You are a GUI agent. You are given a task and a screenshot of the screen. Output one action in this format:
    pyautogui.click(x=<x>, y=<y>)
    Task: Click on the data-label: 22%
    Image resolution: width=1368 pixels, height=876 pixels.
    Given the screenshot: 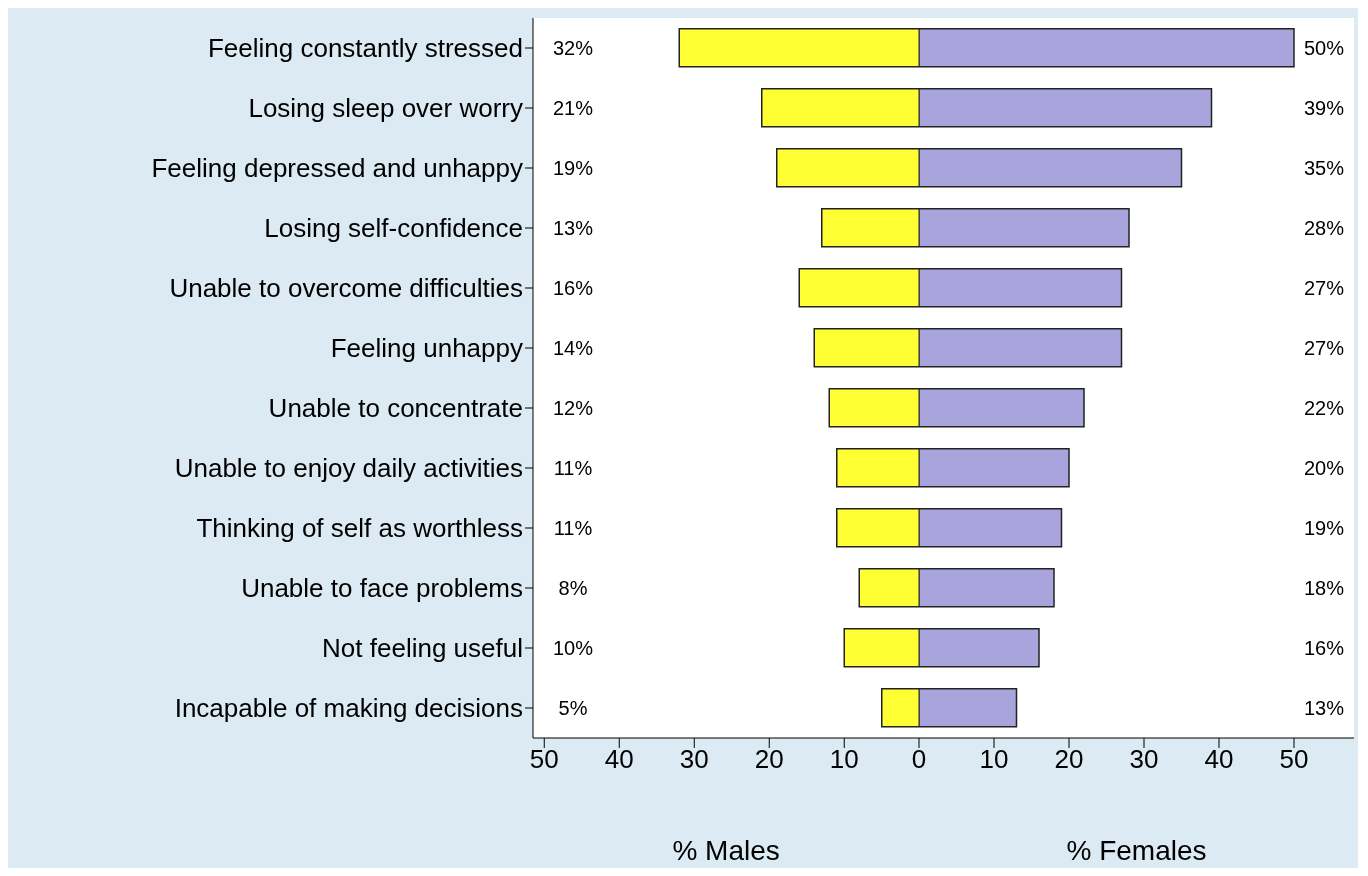 What is the action you would take?
    pyautogui.click(x=1324, y=407)
    